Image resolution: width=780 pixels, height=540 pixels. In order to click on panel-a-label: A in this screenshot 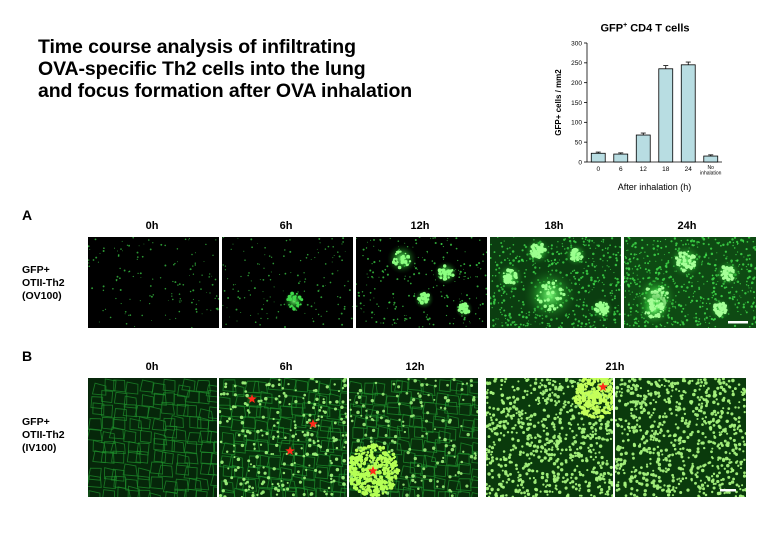, I will do `click(27, 215)`.